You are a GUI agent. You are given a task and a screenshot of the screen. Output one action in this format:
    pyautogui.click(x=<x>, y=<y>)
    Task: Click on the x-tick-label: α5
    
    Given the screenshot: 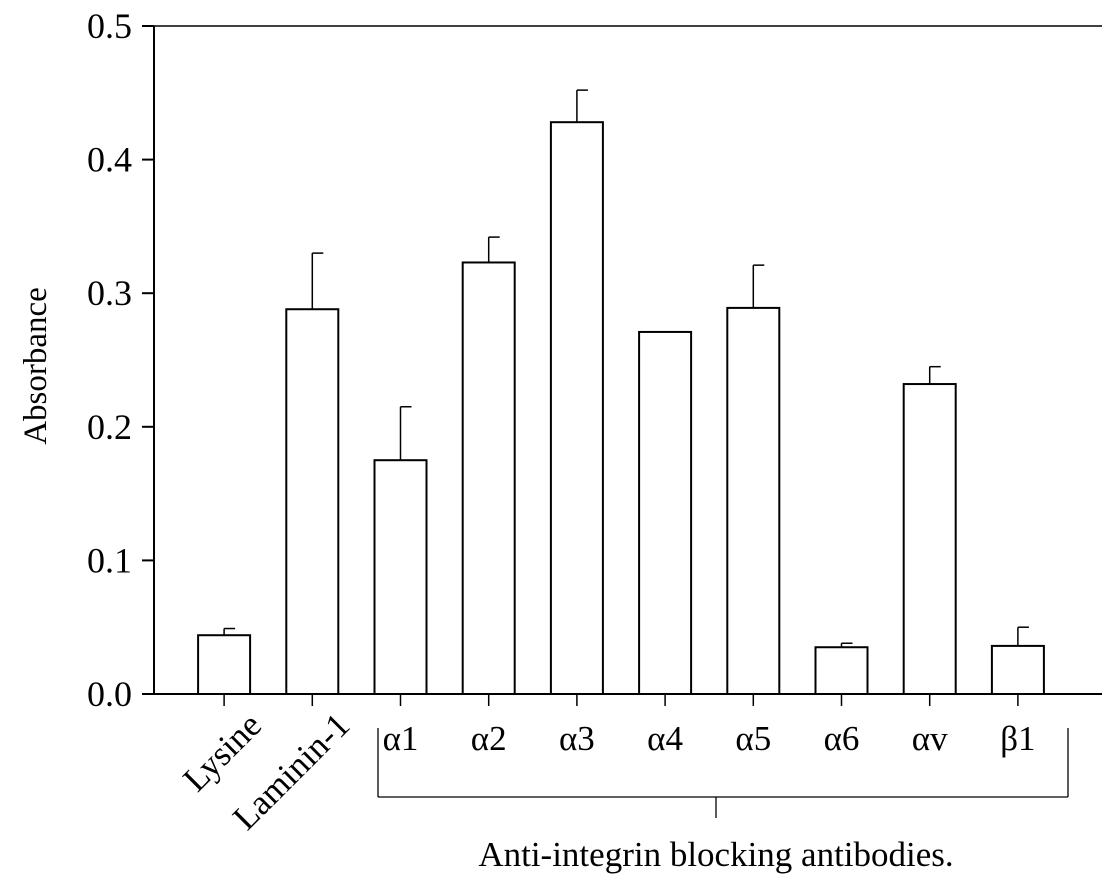 What is the action you would take?
    pyautogui.click(x=753, y=738)
    